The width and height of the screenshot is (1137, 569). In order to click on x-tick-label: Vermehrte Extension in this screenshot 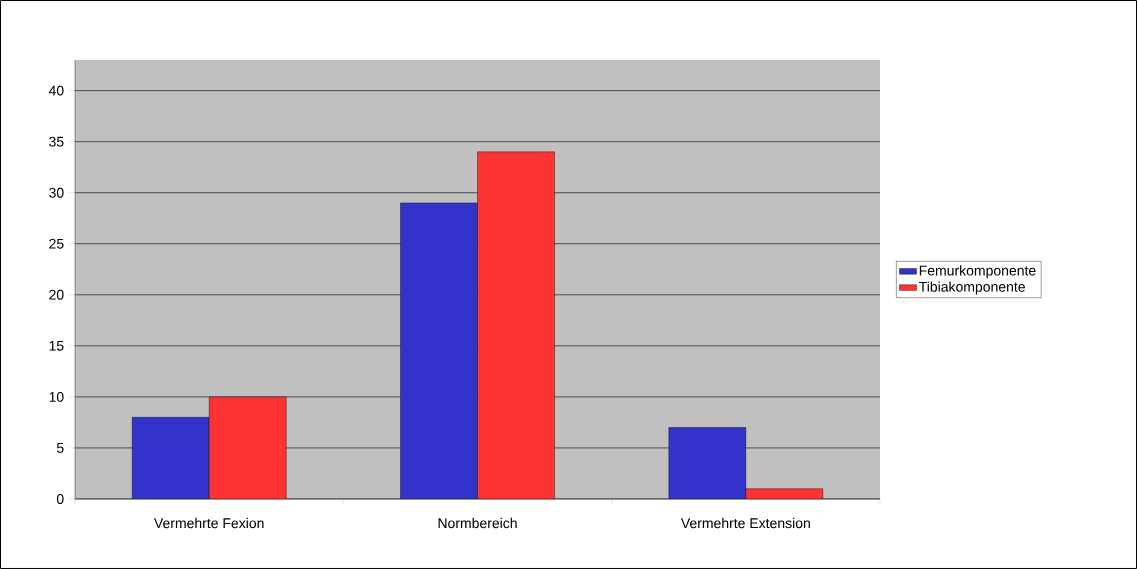, I will do `click(745, 523)`.